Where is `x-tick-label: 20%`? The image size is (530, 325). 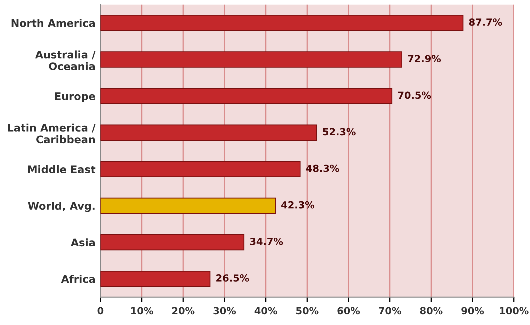
x-tick-label: 20% is located at coordinates (183, 311).